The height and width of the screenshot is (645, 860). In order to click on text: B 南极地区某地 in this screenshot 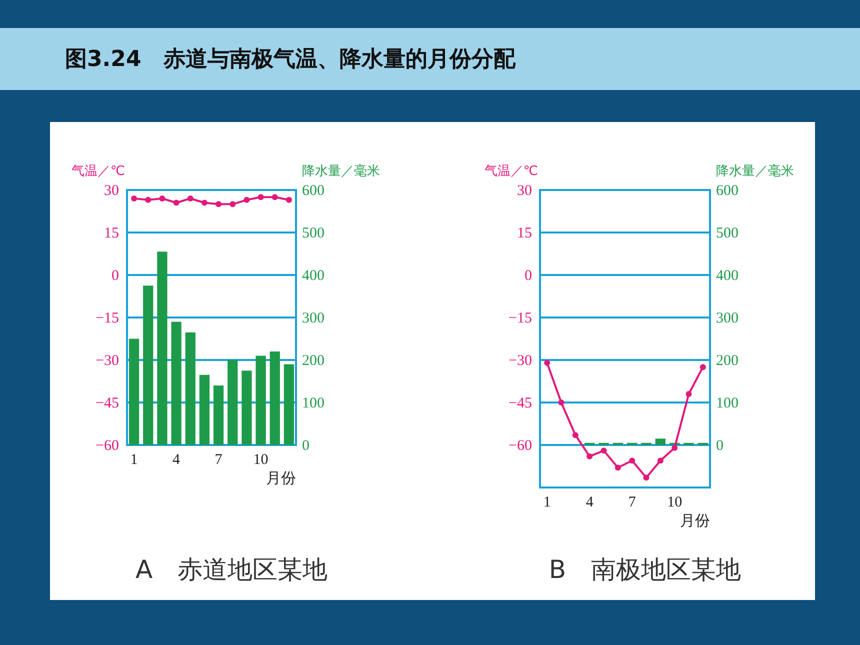, I will do `click(645, 569)`.